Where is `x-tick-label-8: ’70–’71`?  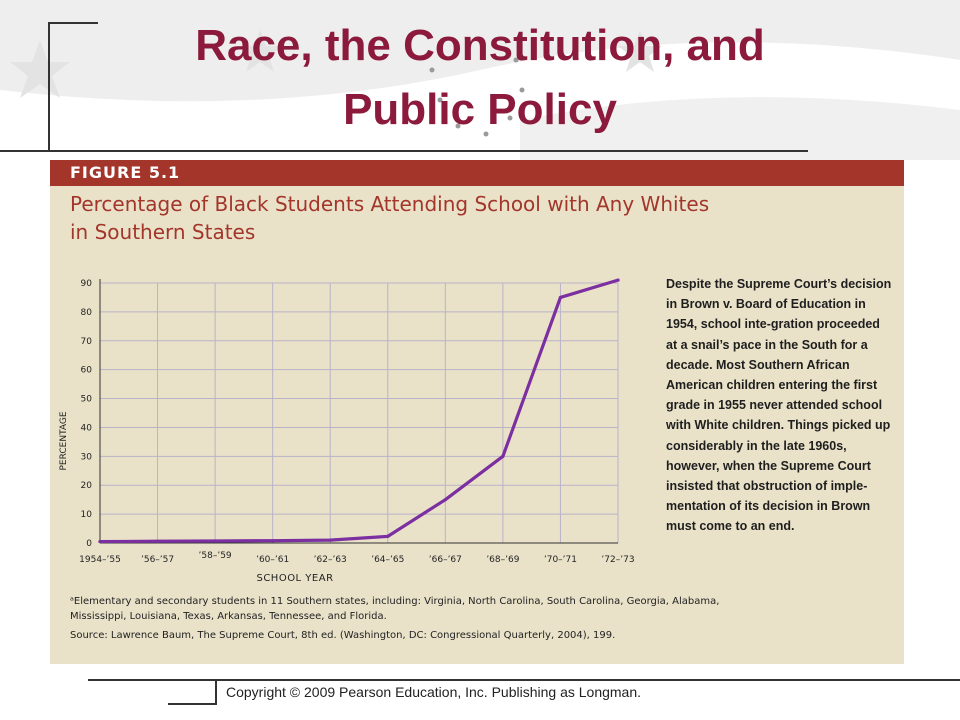
x-tick-label-8: ’70–’71 is located at coordinates (560, 560).